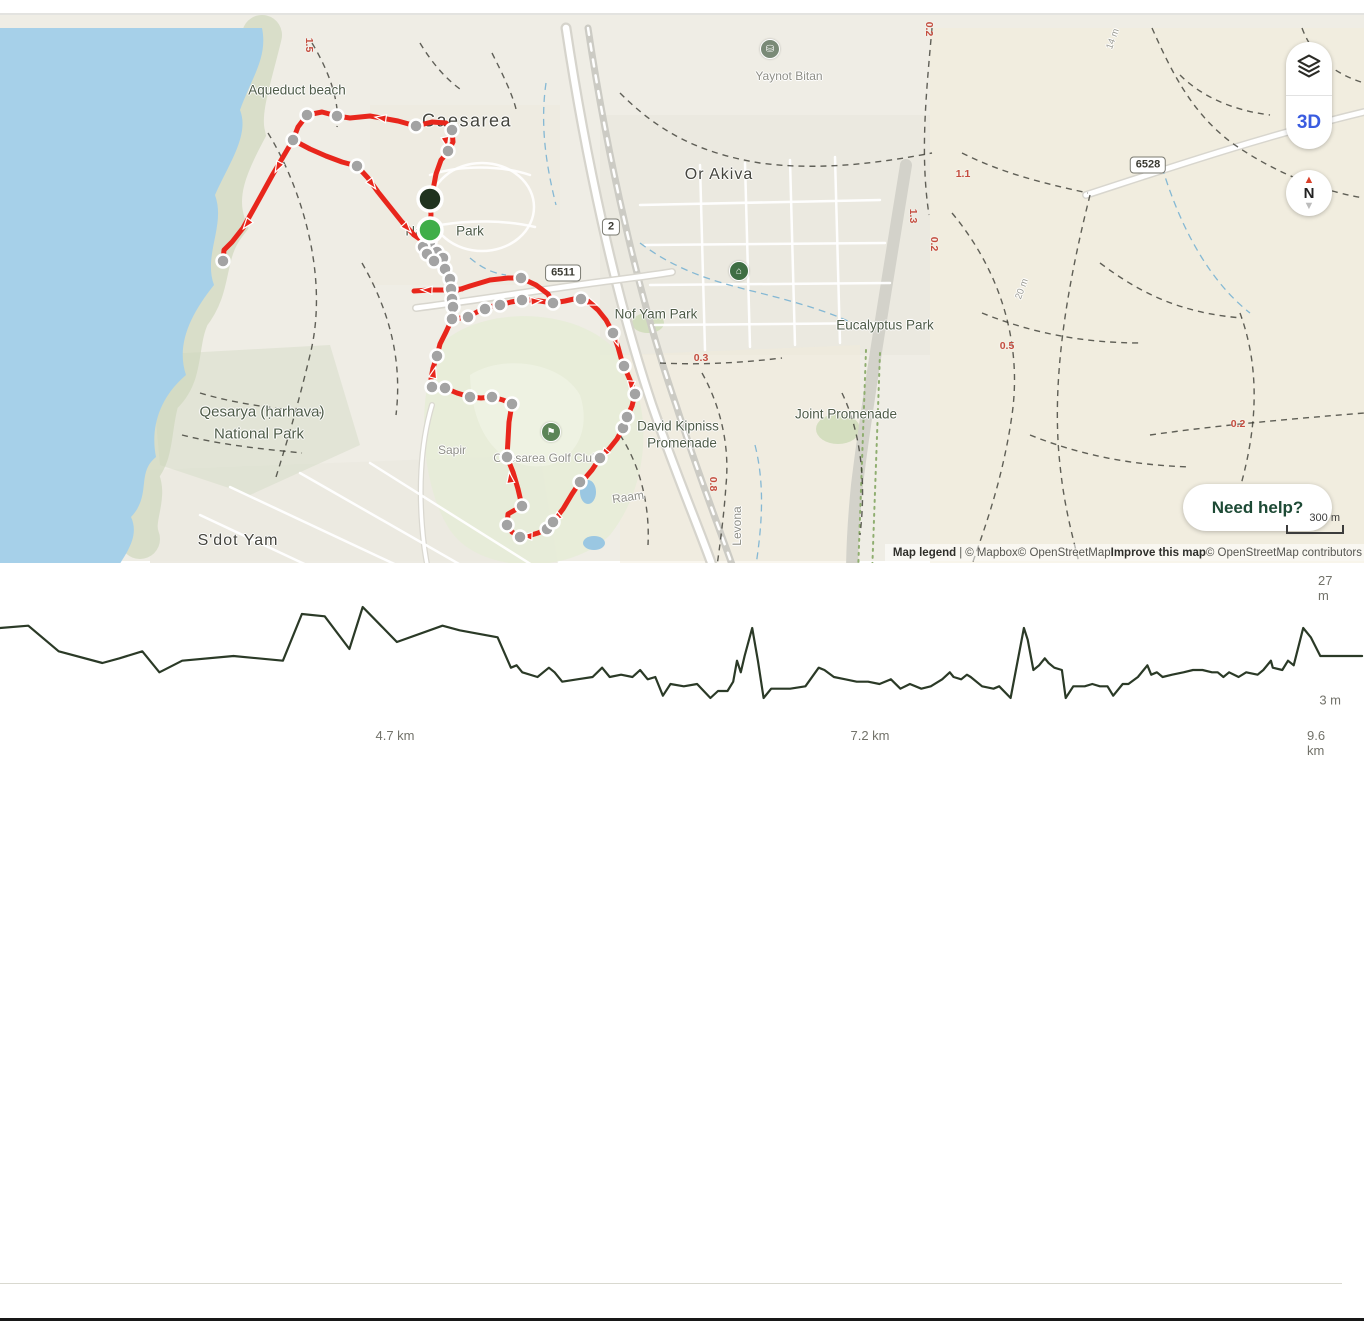  I want to click on map-label: National Park, so click(259, 434).